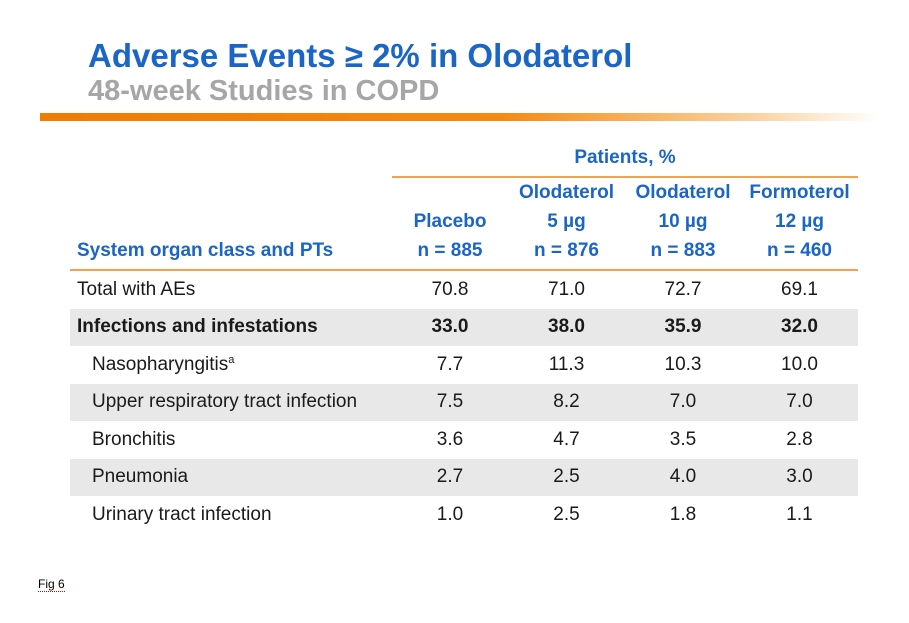 This screenshot has width=909, height=623. What do you see at coordinates (799, 327) in the screenshot?
I see `table-cell: 32.0` at bounding box center [799, 327].